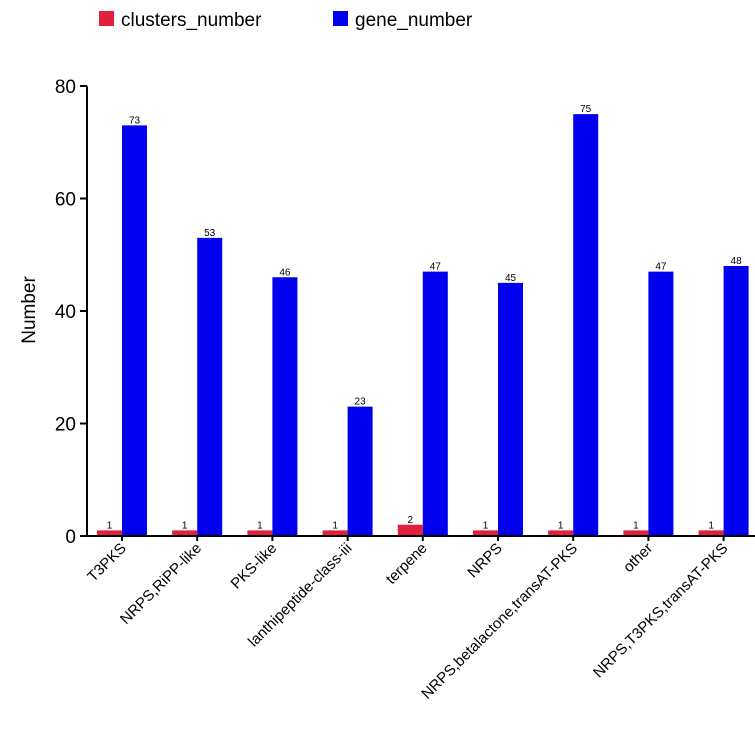 This screenshot has width=755, height=755. What do you see at coordinates (107, 563) in the screenshot?
I see `x-category-label: T3PKS` at bounding box center [107, 563].